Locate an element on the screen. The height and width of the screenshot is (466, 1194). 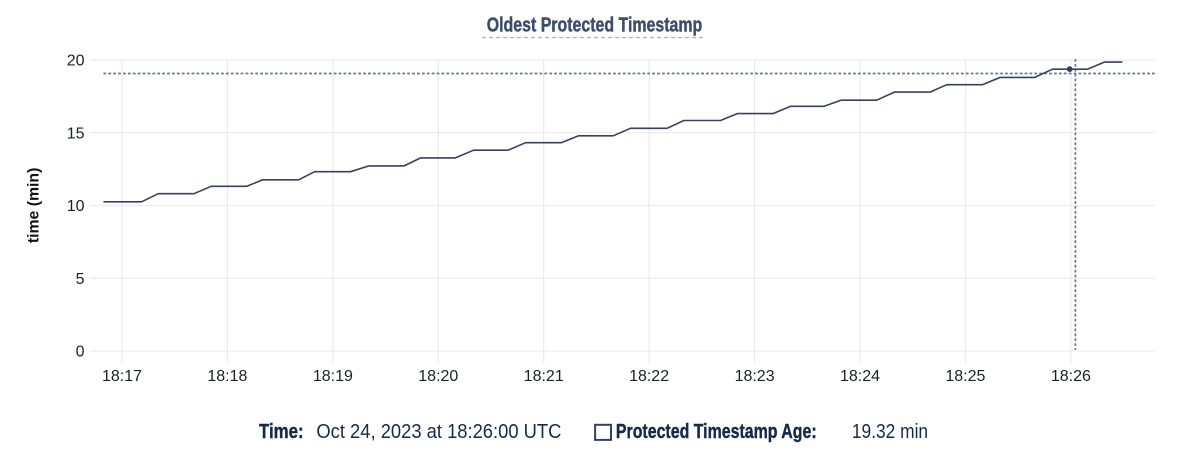
svg-text: 18:19 is located at coordinates (333, 376).